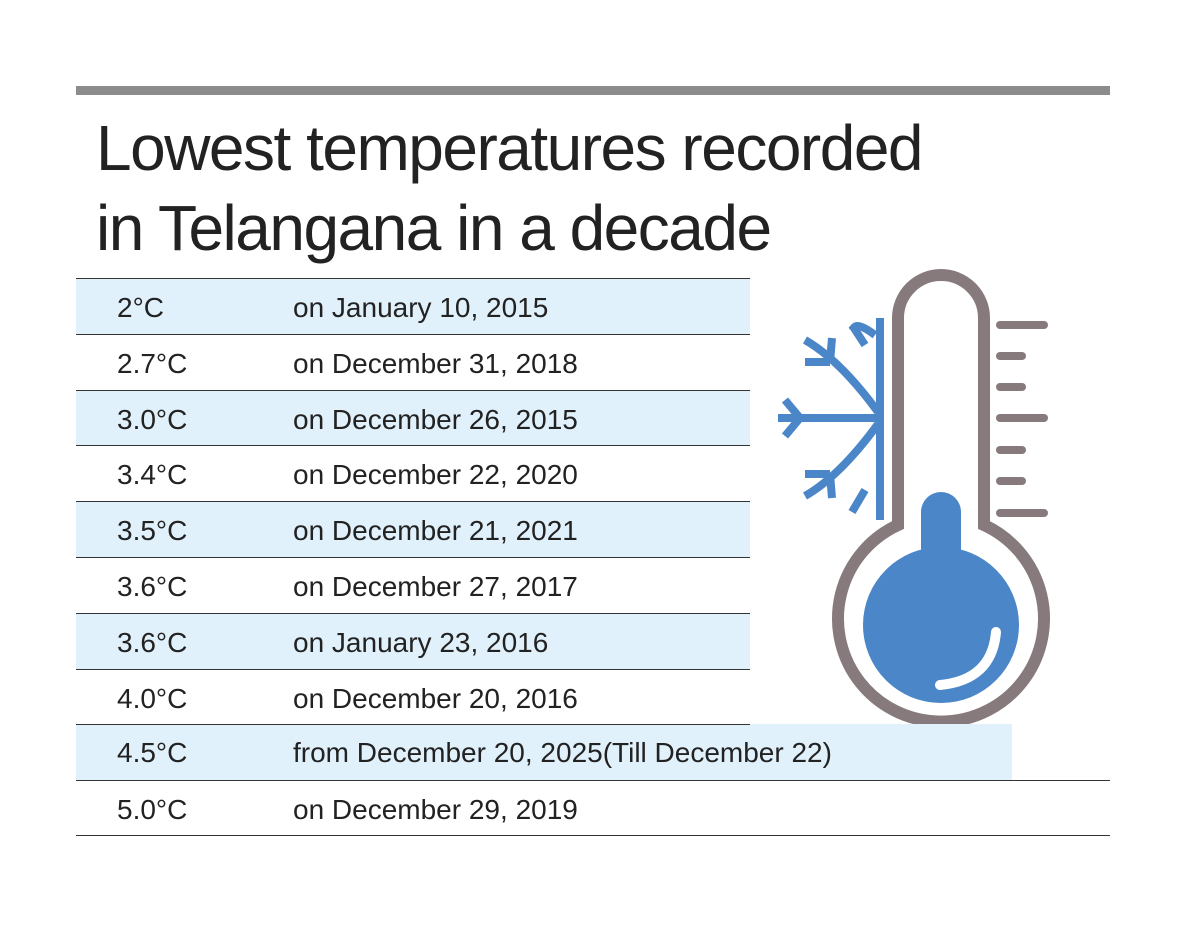  I want to click on thermometer-scale-ticks, so click(1022, 419).